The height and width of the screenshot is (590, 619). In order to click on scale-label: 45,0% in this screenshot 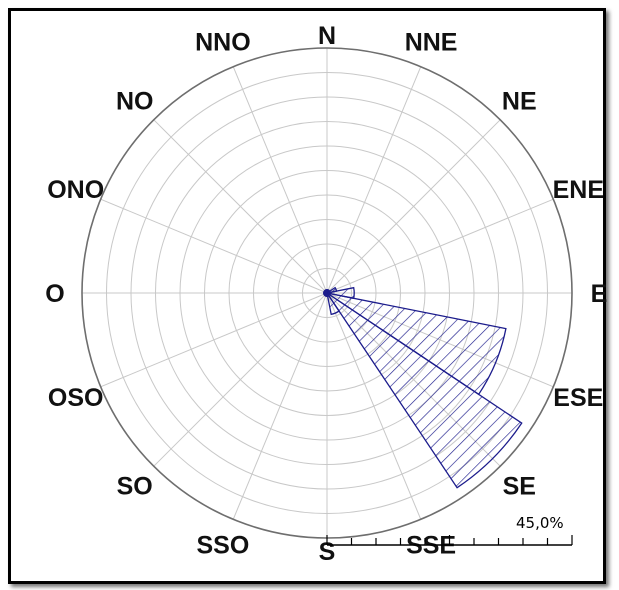, I will do `click(540, 523)`.